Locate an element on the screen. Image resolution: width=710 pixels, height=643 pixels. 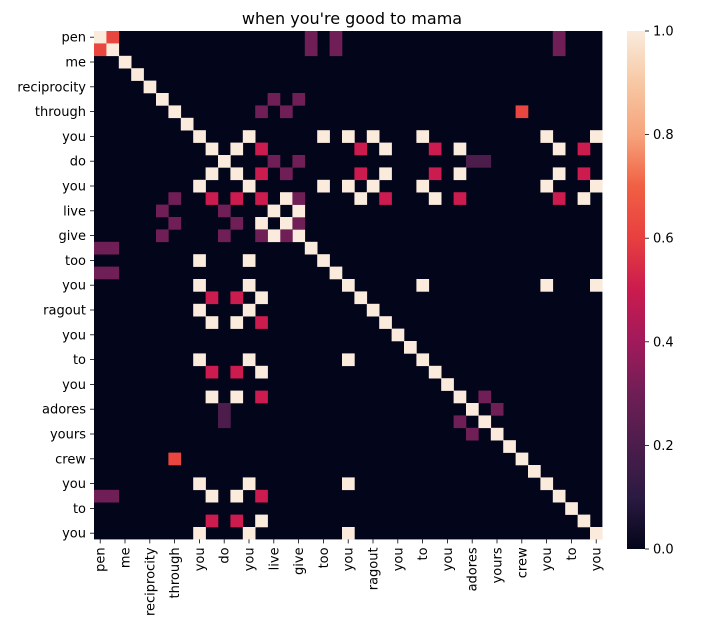
colorbar-tick-label: 0.2 is located at coordinates (663, 446).